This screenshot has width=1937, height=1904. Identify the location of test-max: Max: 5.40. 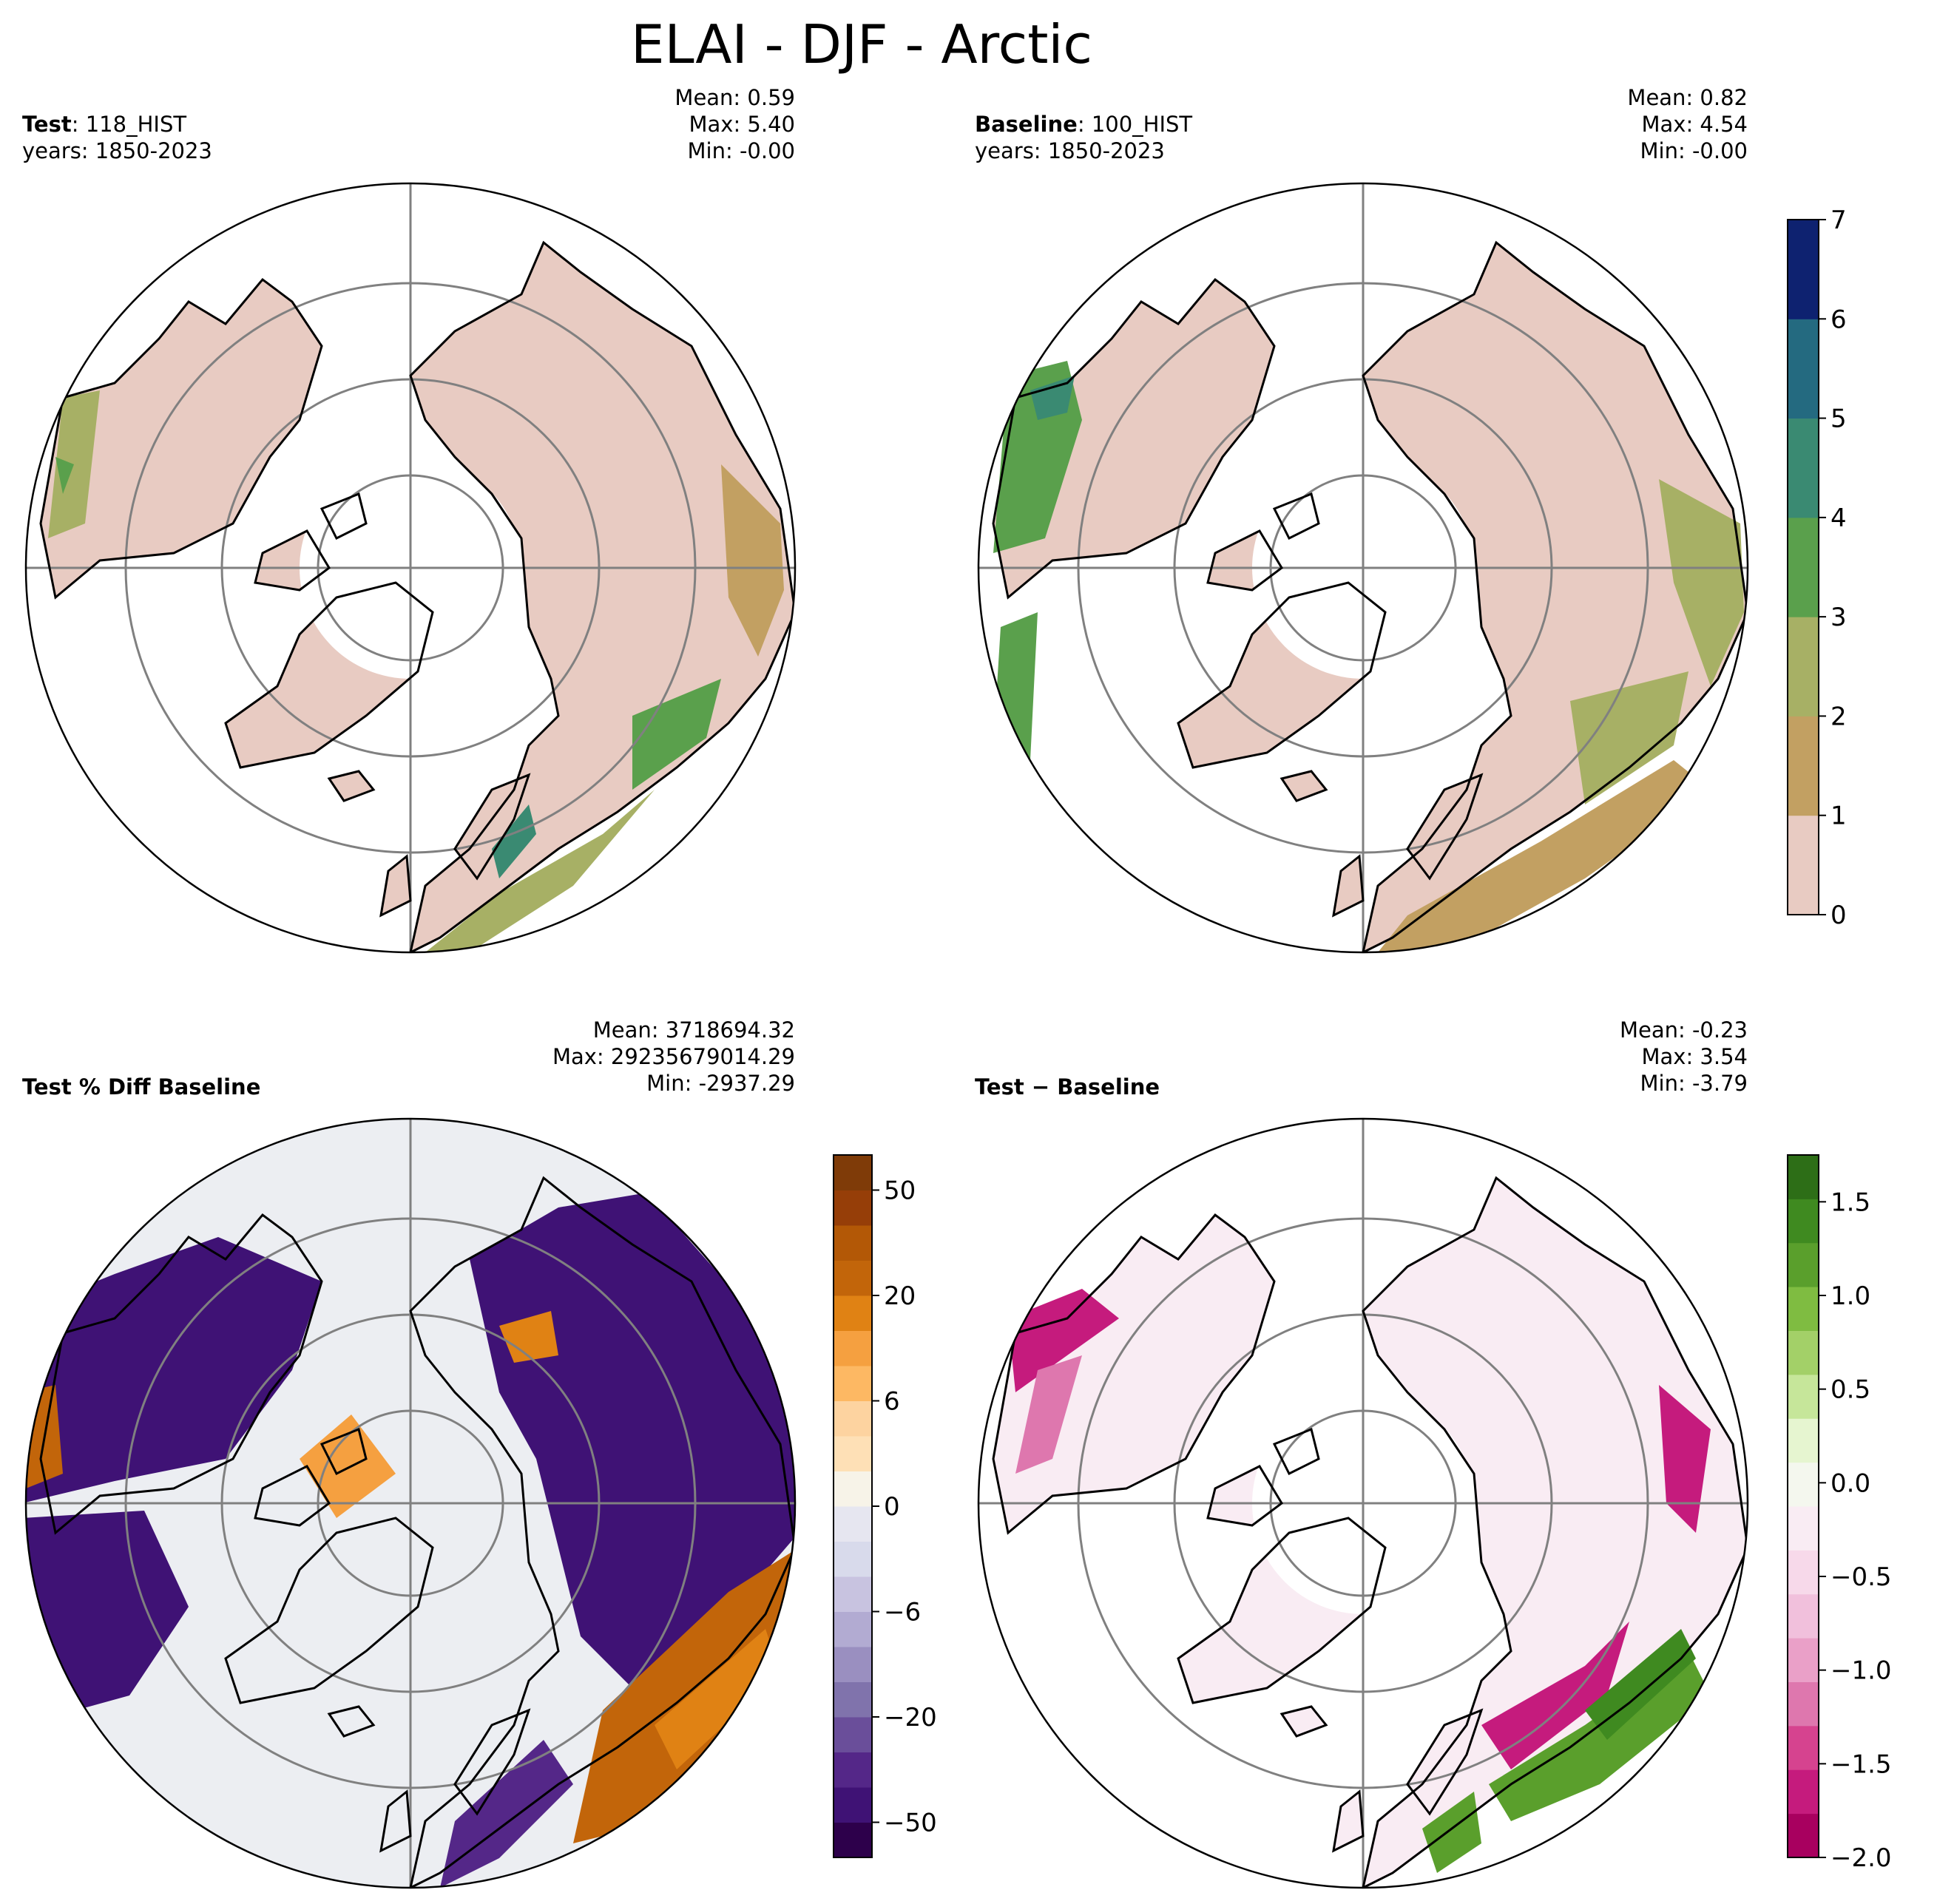
(742, 125).